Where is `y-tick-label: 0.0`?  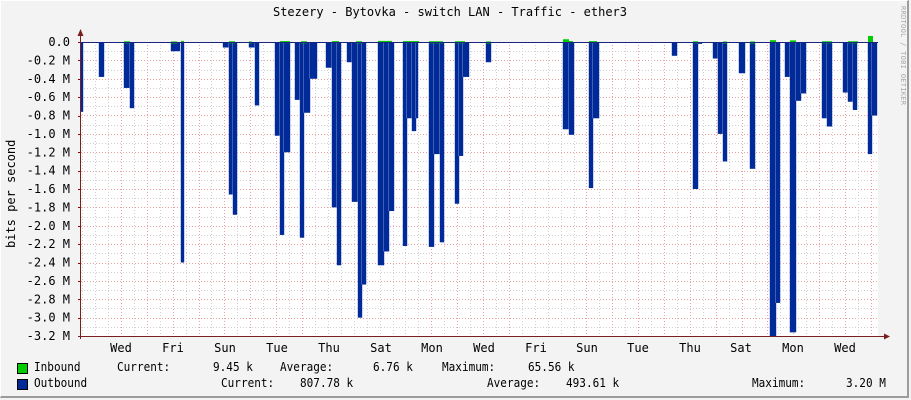
y-tick-label: 0.0 is located at coordinates (59, 42).